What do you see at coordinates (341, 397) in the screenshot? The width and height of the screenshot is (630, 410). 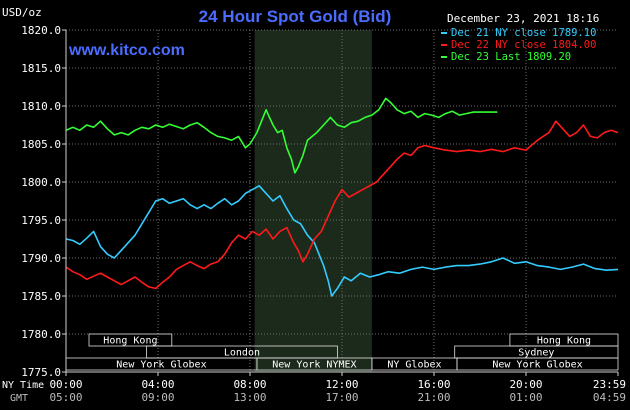 I see `x-tick-label-gmt: 17:00` at bounding box center [341, 397].